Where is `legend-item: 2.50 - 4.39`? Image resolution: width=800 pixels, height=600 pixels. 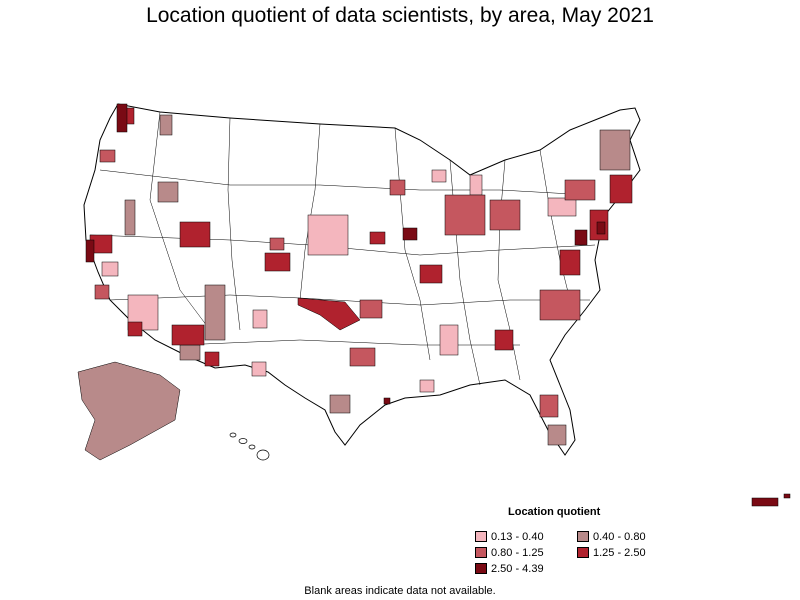 legend-item: 2.50 - 4.39 is located at coordinates (509, 568).